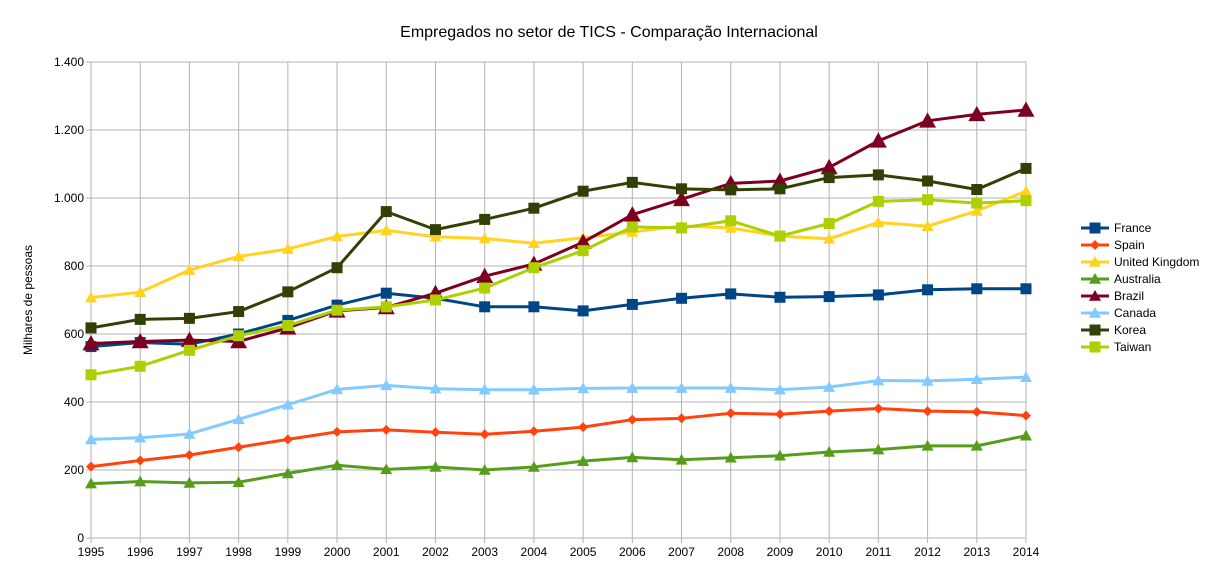 Image resolution: width=1219 pixels, height=572 pixels. I want to click on x-tick-label: 1997, so click(189, 552).